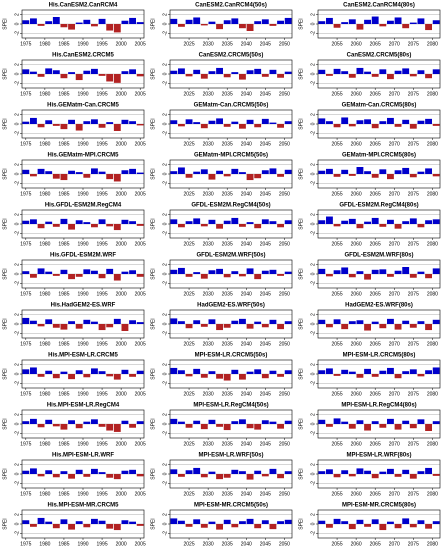  What do you see at coordinates (379, 256) in the screenshot?
I see `panel-title: GFDL-ESM2M.WRF(80s)` at bounding box center [379, 256].